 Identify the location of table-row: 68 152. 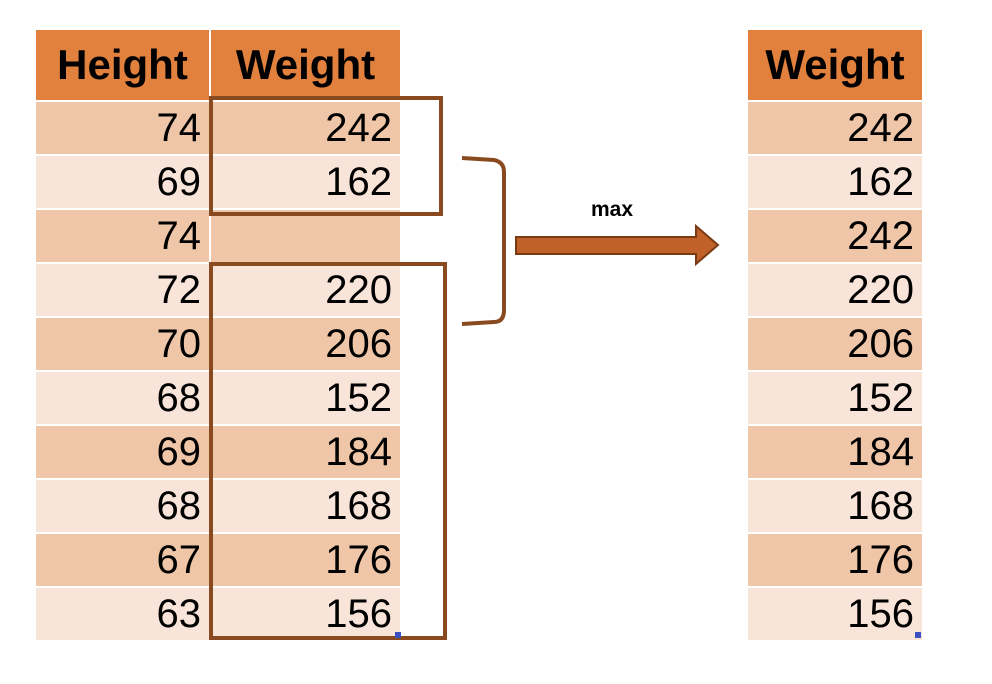
(218, 397).